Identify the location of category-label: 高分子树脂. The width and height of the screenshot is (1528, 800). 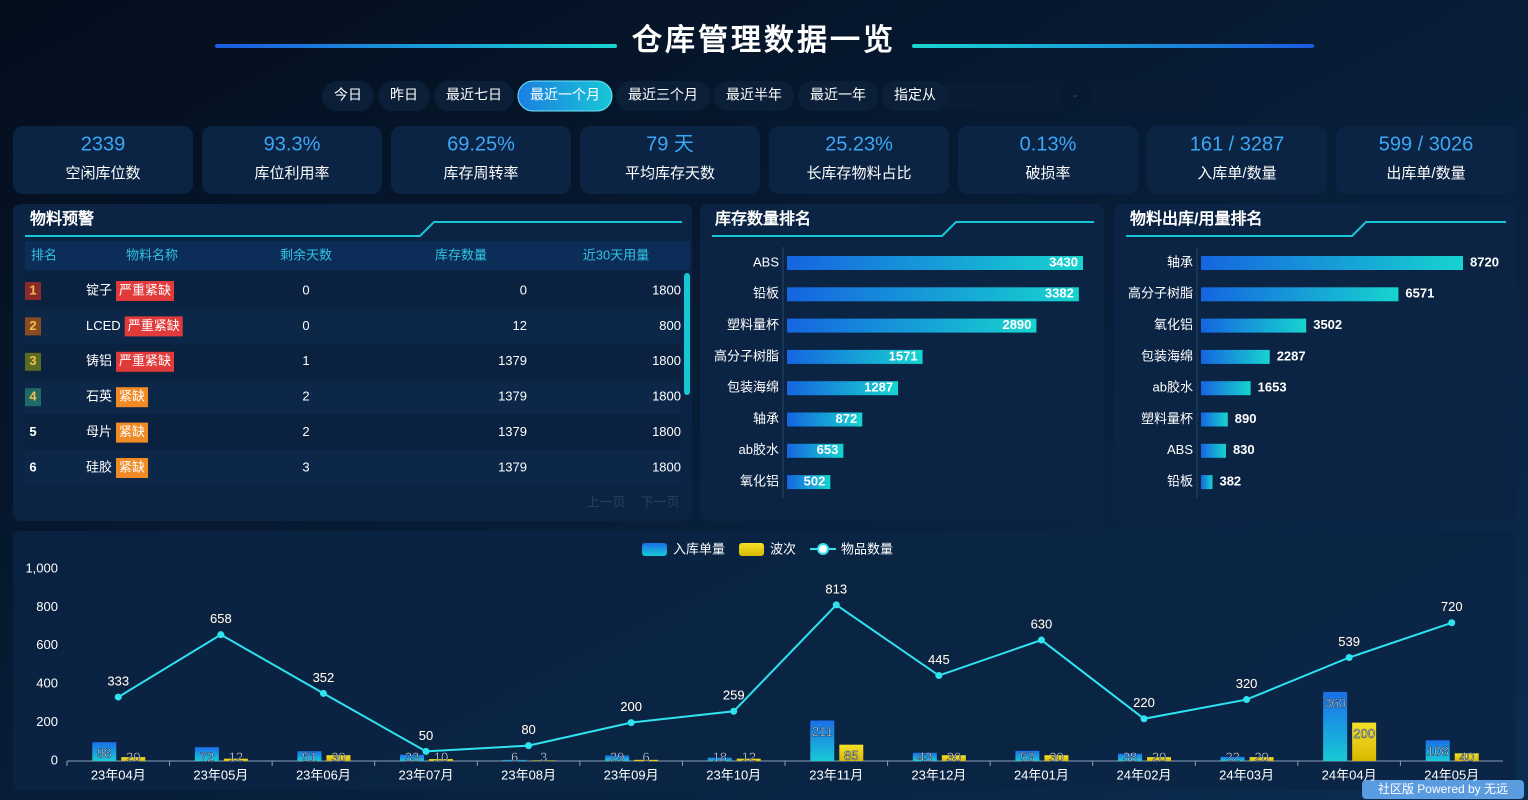
(1160, 293).